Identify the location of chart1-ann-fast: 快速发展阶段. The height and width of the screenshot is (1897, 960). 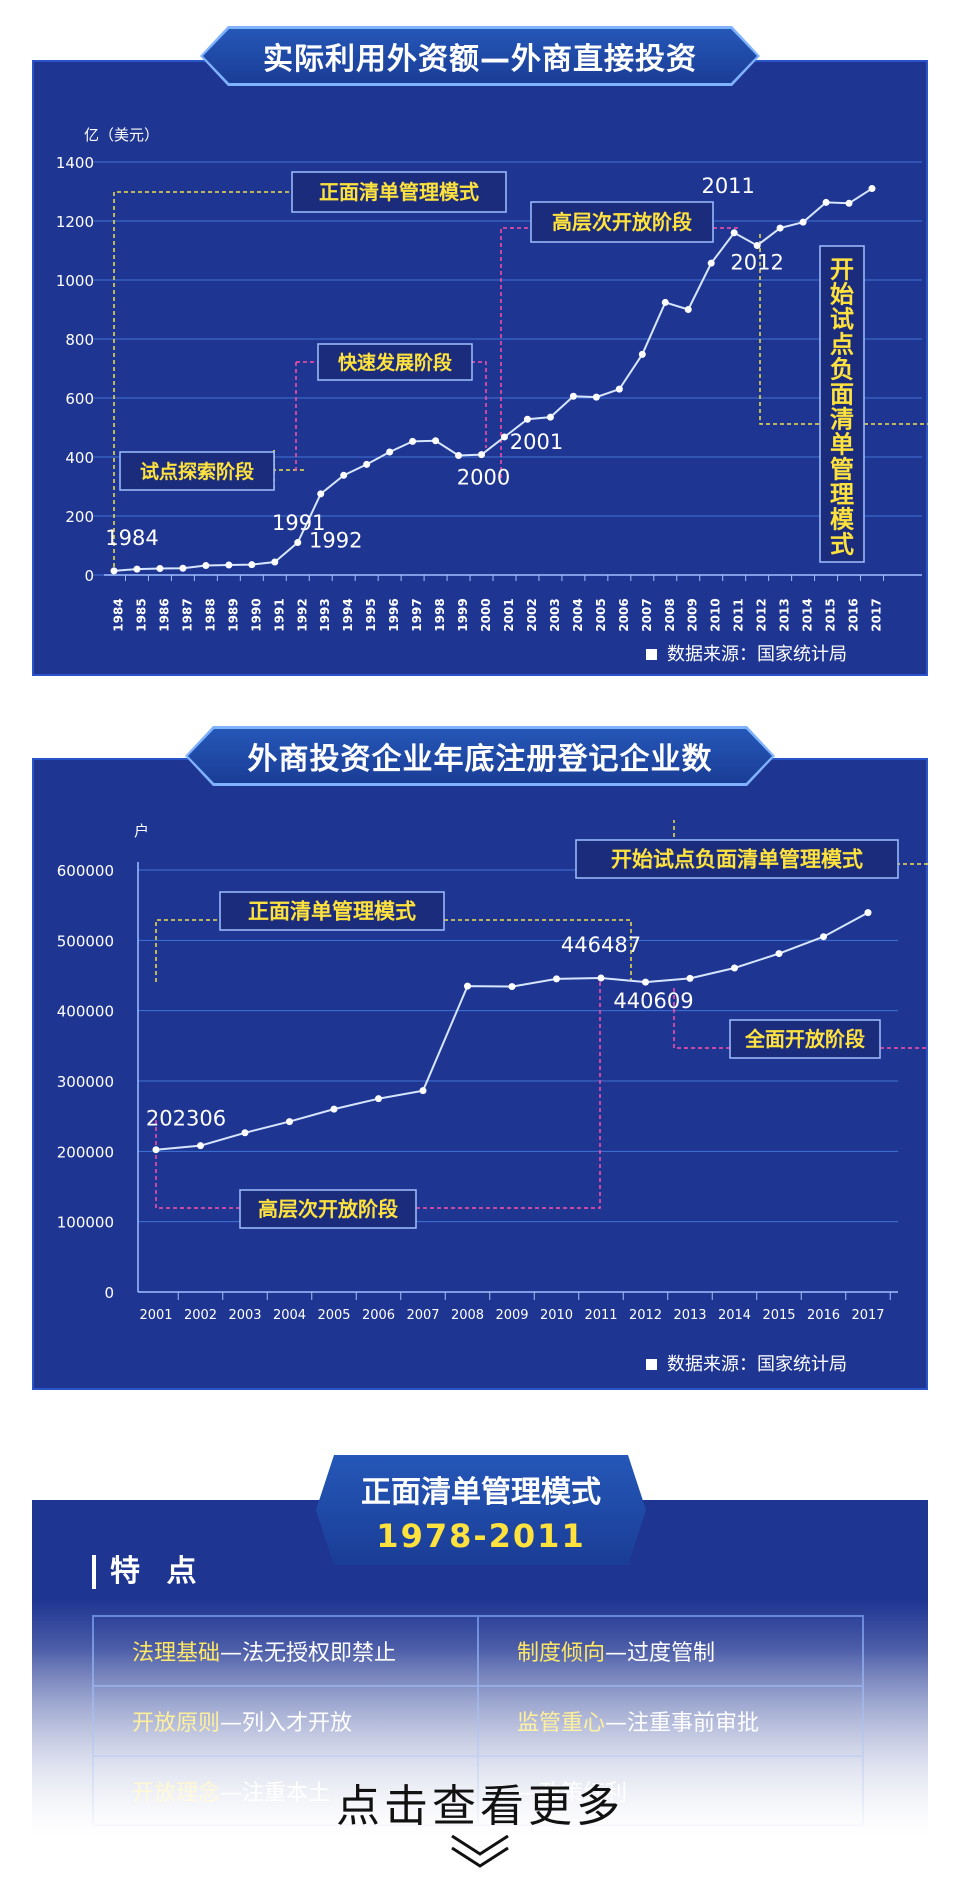
(395, 362).